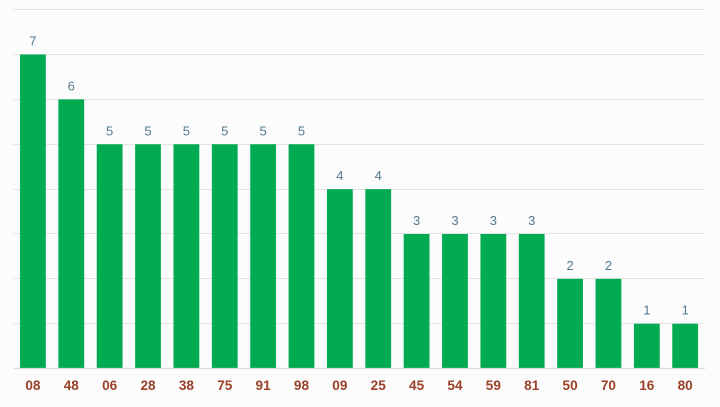  I want to click on svg-text: 6, so click(71, 85).